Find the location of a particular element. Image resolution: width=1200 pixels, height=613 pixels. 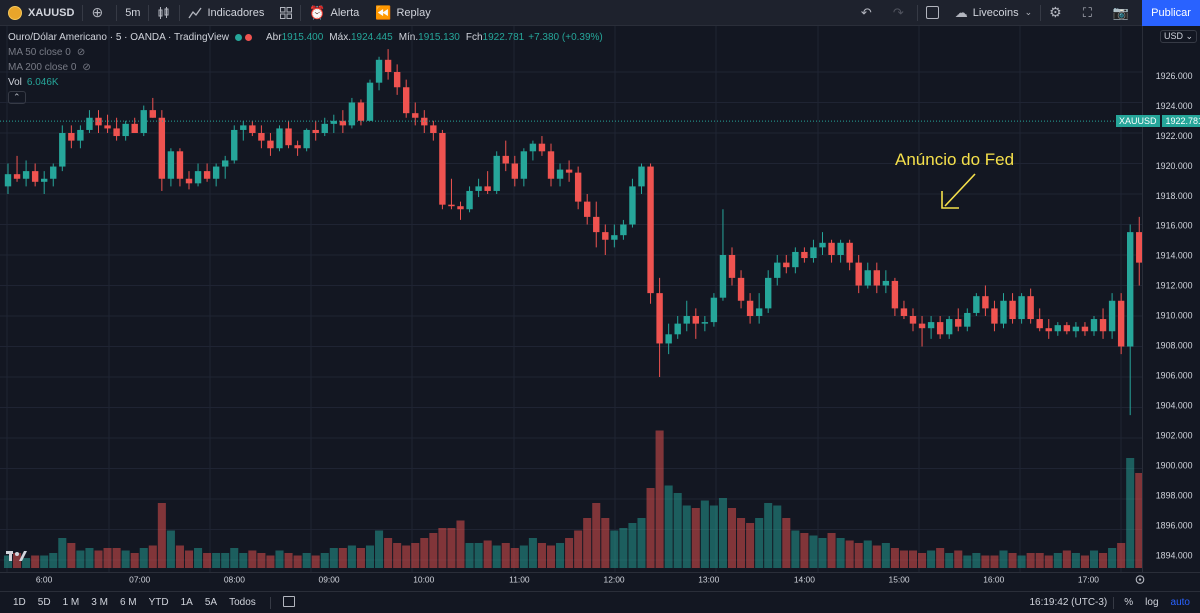

chevron-down-icon: ⌄ is located at coordinates (1028, 12).